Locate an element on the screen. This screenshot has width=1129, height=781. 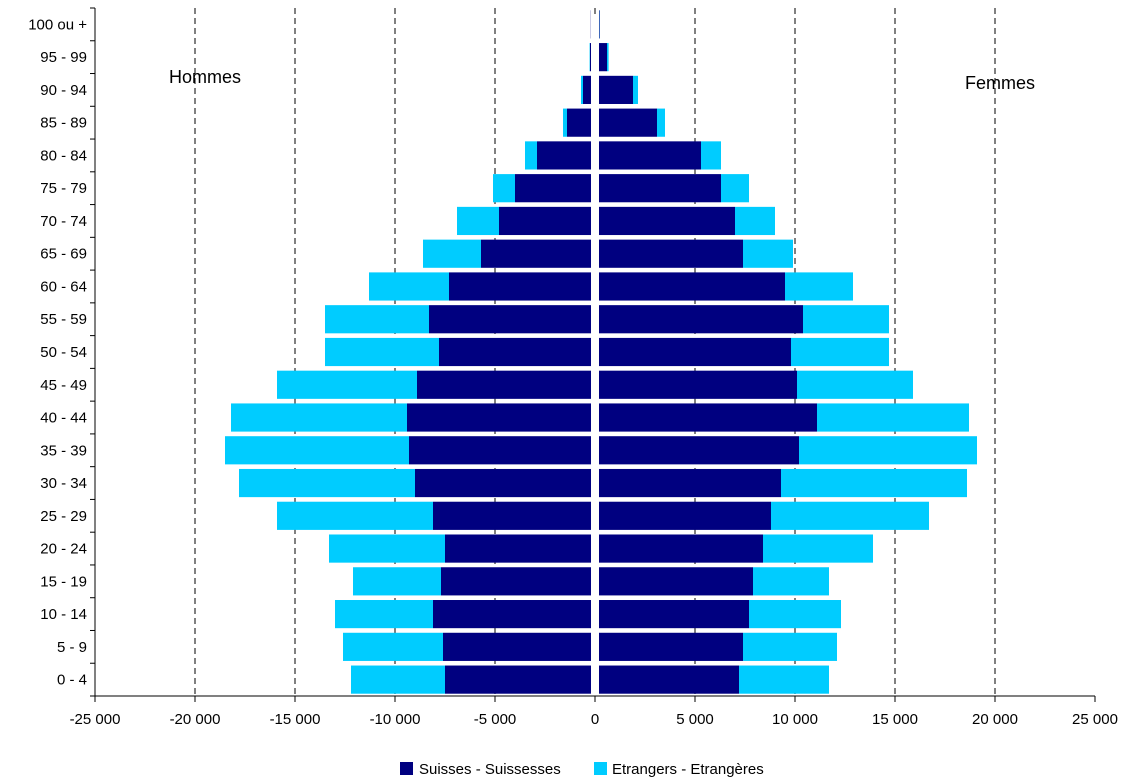
y-tick-label: 65 - 69 is located at coordinates (63, 254).